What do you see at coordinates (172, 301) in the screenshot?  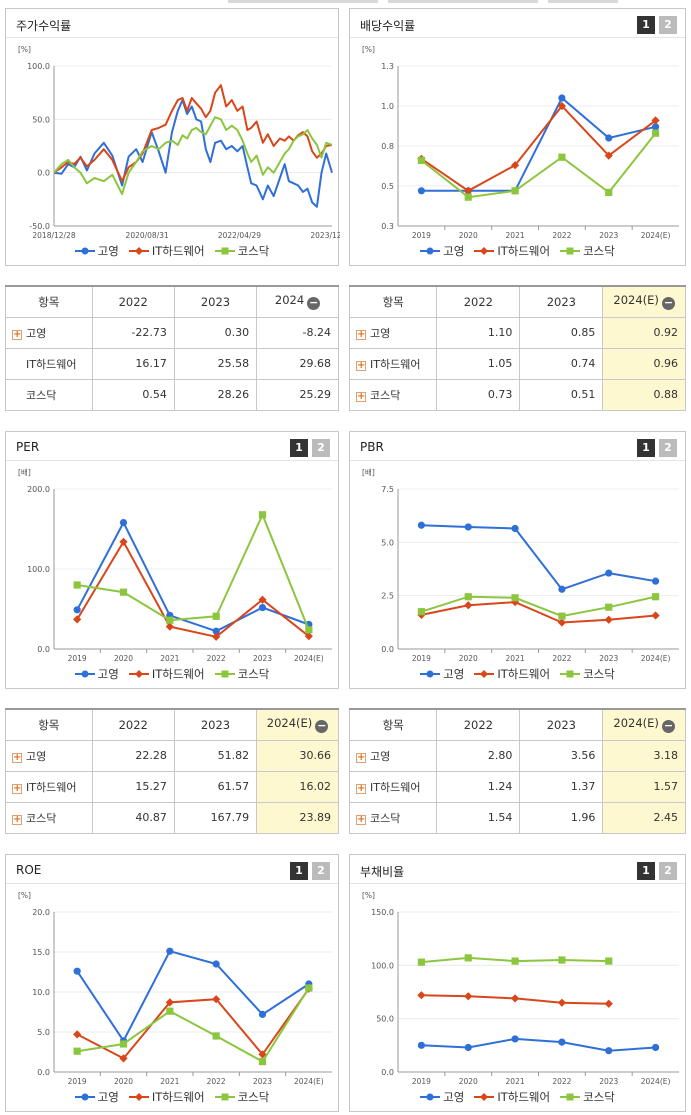 I see `table-header-row: 항목 2022 2023 2024−` at bounding box center [172, 301].